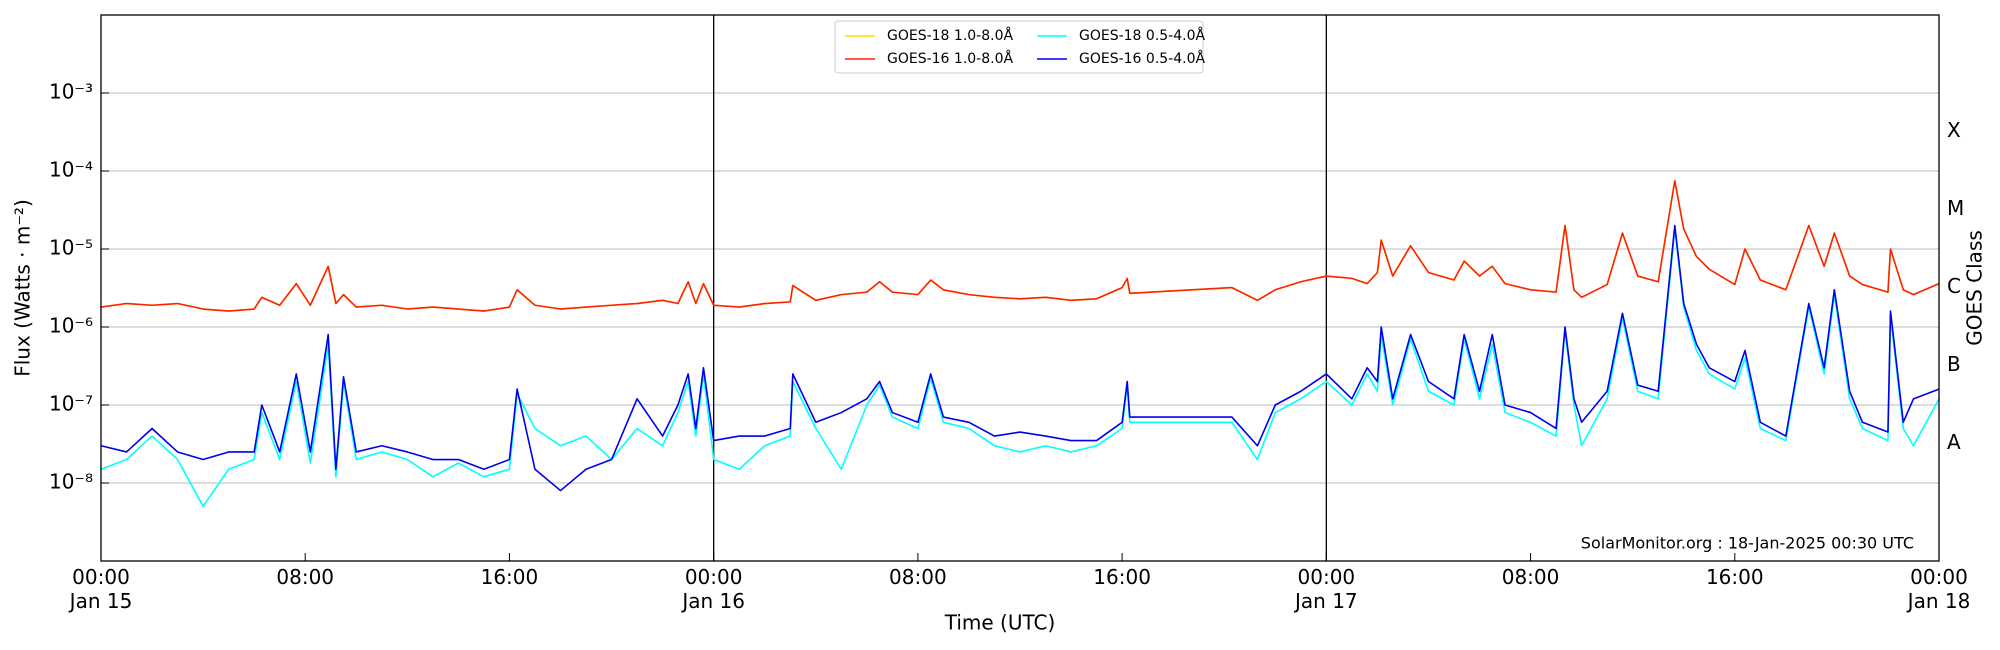 The height and width of the screenshot is (650, 2000). What do you see at coordinates (1747, 543) in the screenshot?
I see `annotation: SolarMonitor.org : 18-Jan-2025 00:30 UTC` at bounding box center [1747, 543].